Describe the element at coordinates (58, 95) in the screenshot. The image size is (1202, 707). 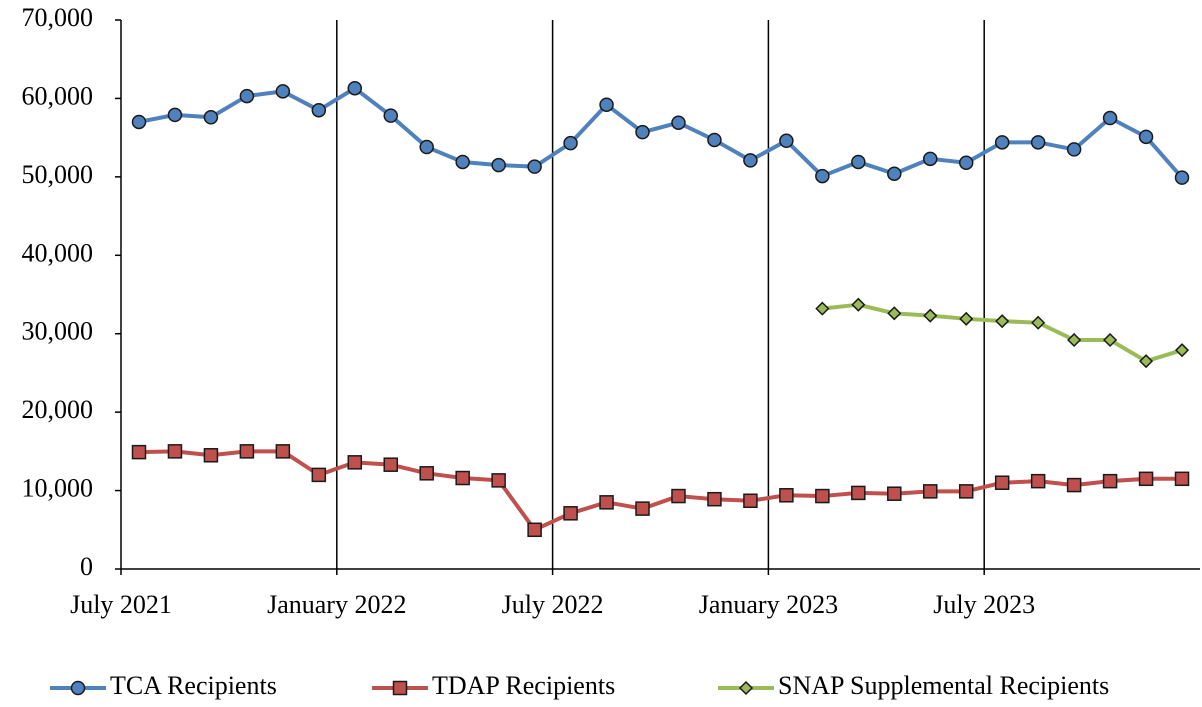
I see `y-tick-label: 60,000` at that location.